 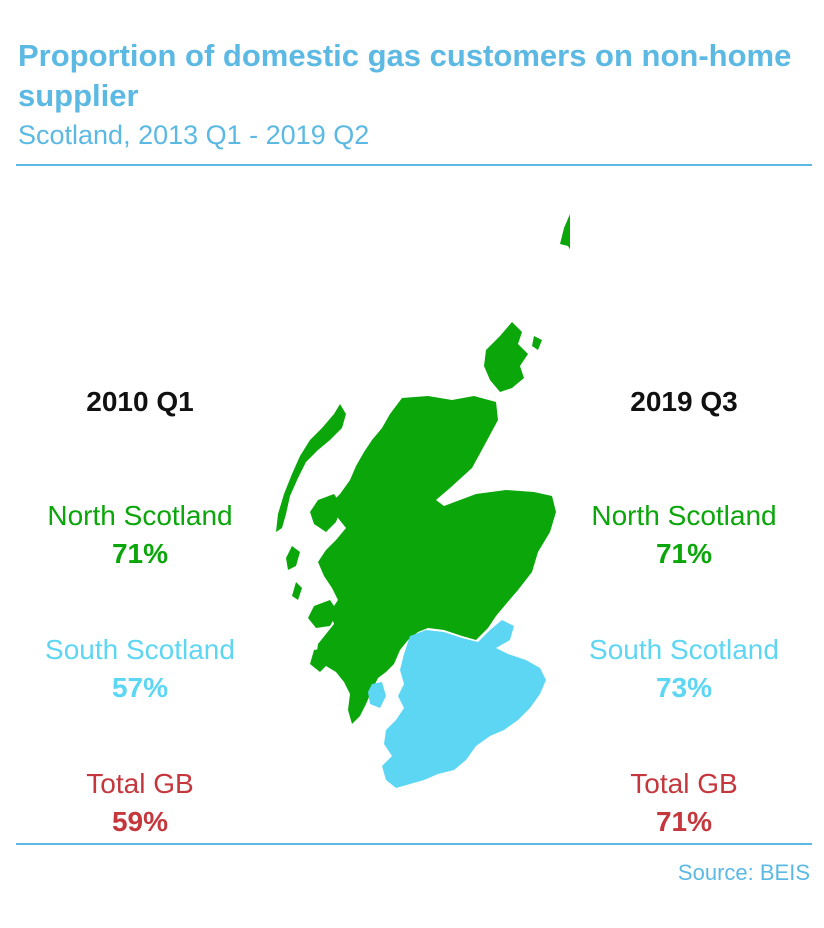 What do you see at coordinates (140, 515) in the screenshot?
I see `left-north-label: North Scotland` at bounding box center [140, 515].